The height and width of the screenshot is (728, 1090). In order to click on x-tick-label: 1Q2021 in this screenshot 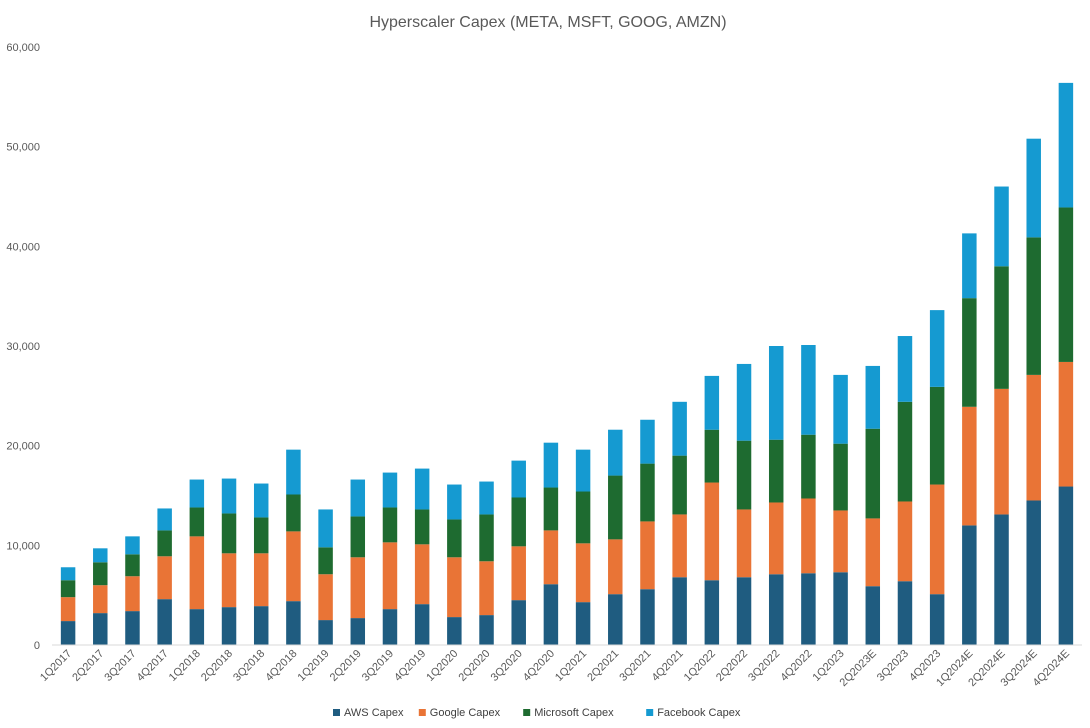, I will do `click(571, 666)`.